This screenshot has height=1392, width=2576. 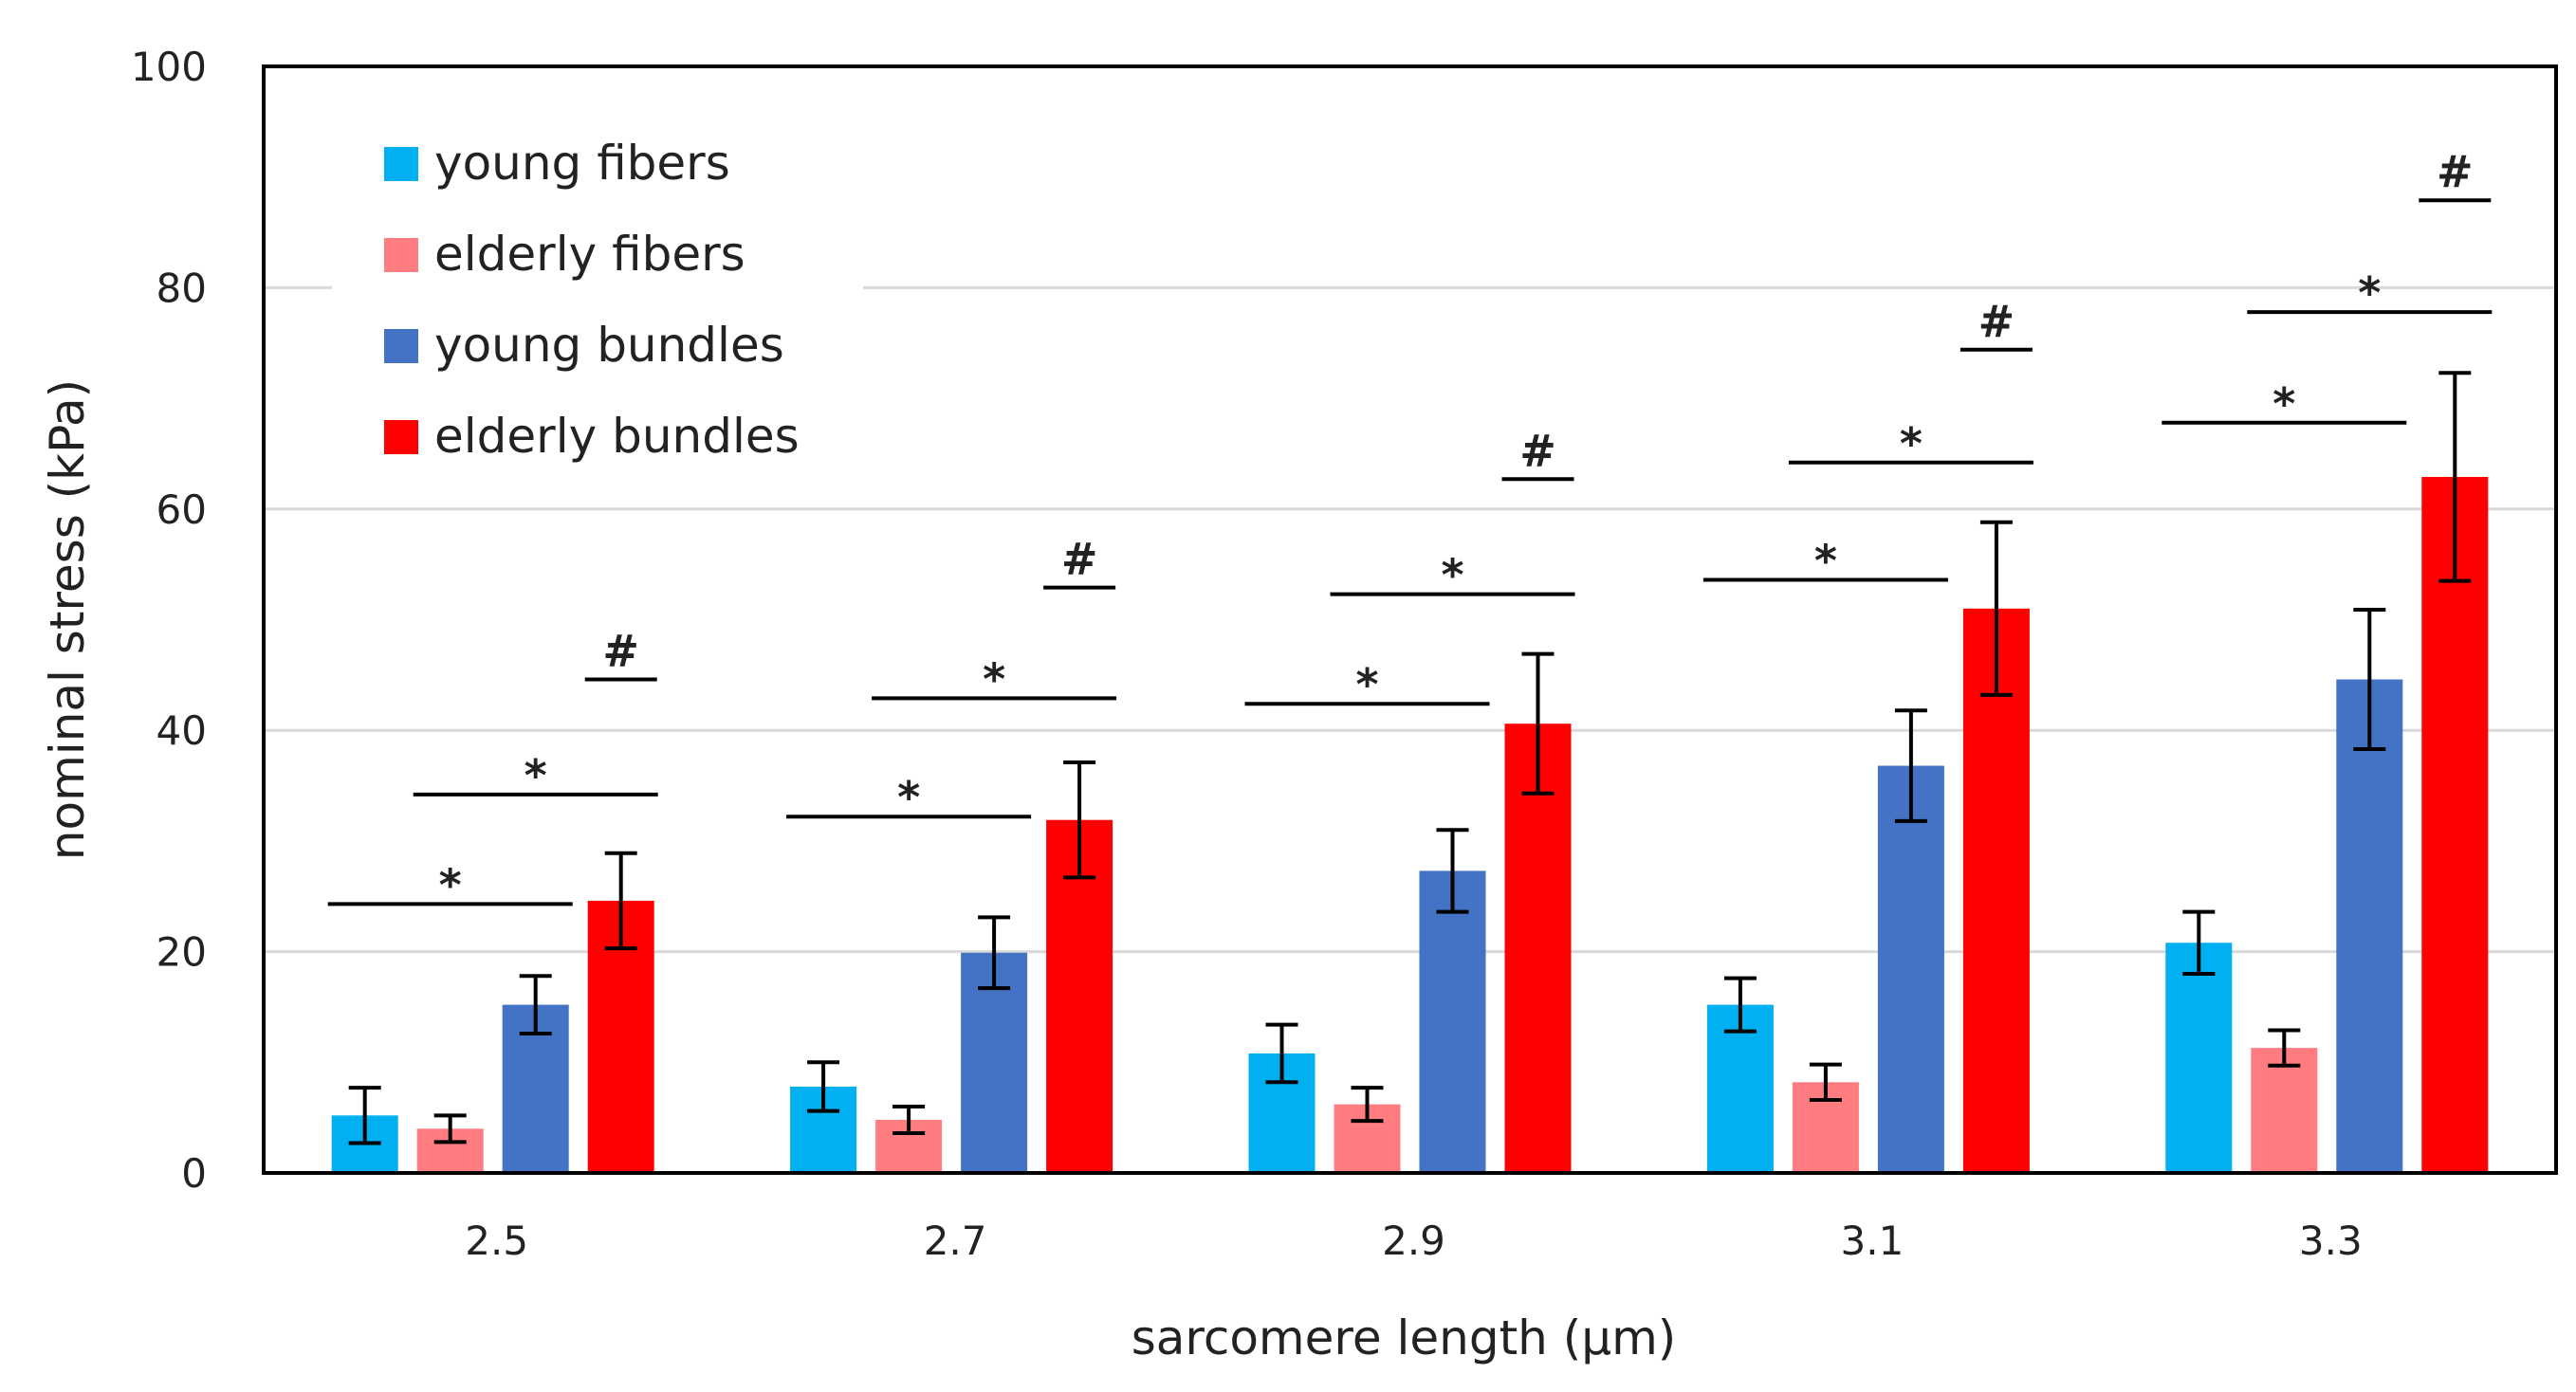 What do you see at coordinates (67, 619) in the screenshot?
I see `y-axis-title: nominal stress (kPa)` at bounding box center [67, 619].